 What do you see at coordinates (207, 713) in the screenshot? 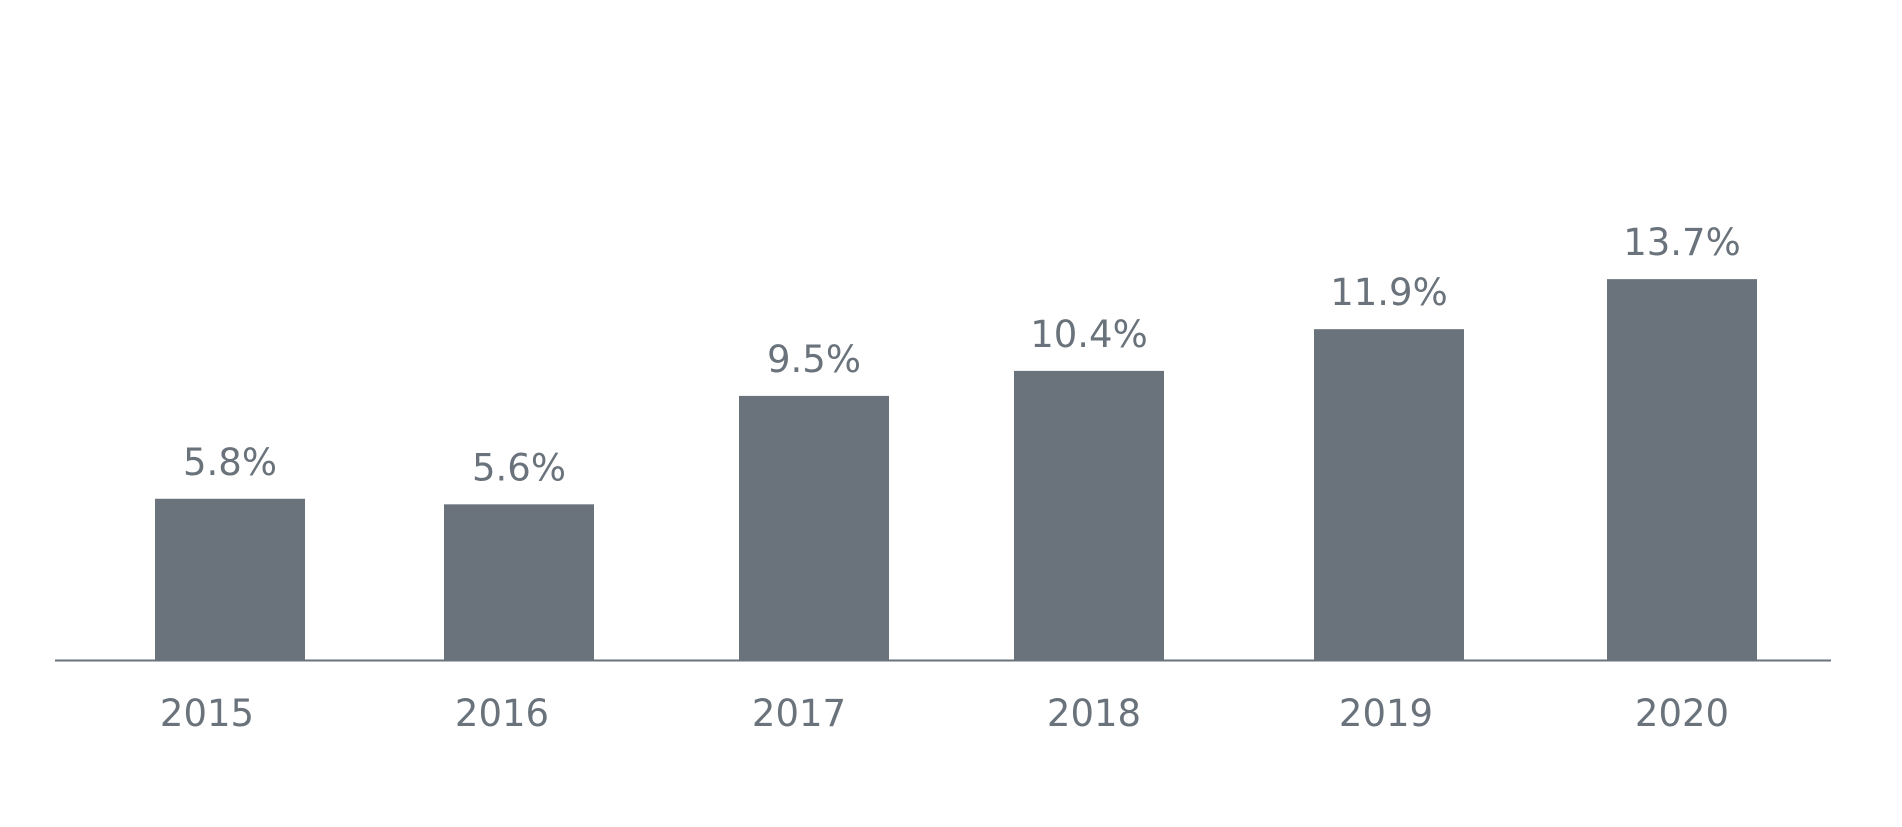
I see `x-tick-label-2015: 2015` at bounding box center [207, 713].